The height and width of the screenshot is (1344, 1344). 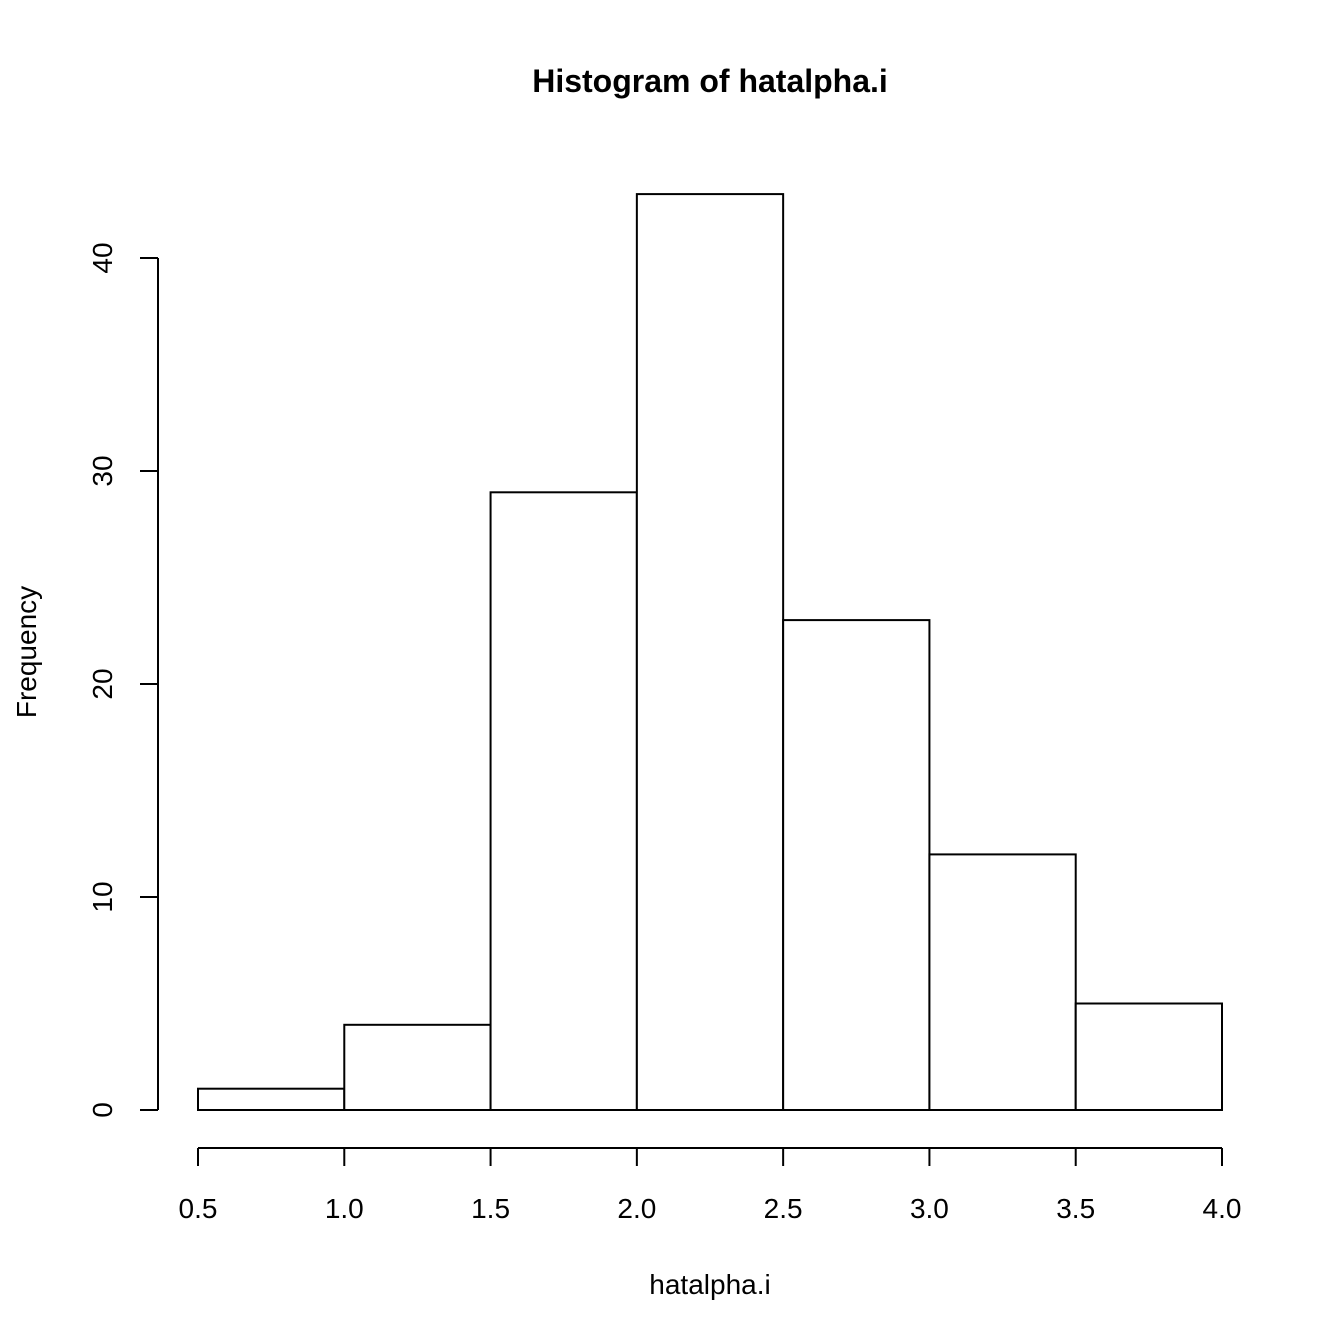 What do you see at coordinates (709, 1284) in the screenshot?
I see `x-axis-label: hatalpha.i` at bounding box center [709, 1284].